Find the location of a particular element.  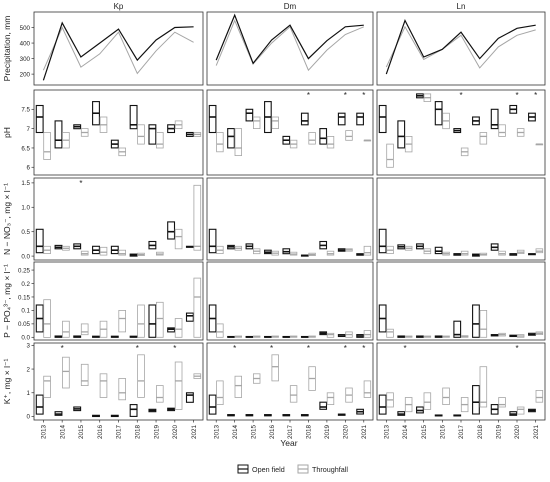

y-axis-label-precip: Precipitation, mm is located at coordinates (7, 49).